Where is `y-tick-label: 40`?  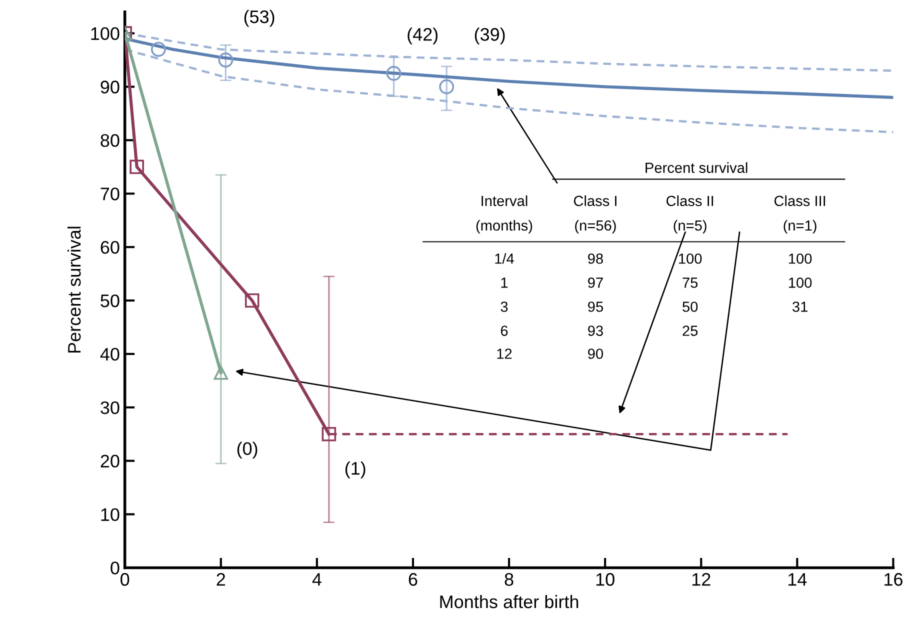
y-tick-label: 40 is located at coordinates (110, 354).